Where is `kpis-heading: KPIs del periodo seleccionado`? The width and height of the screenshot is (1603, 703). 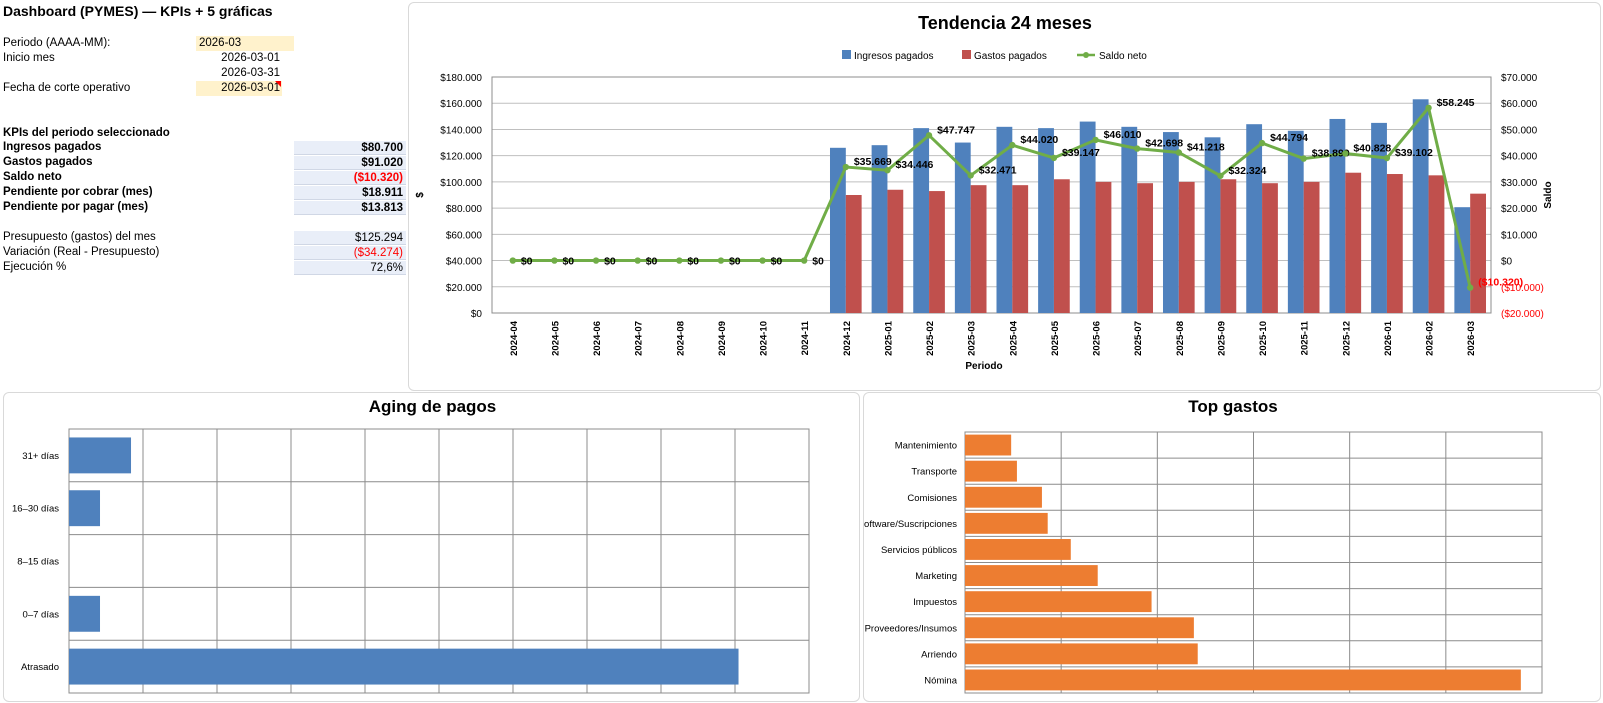
kpis-heading: KPIs del periodo seleccionado is located at coordinates (86, 133).